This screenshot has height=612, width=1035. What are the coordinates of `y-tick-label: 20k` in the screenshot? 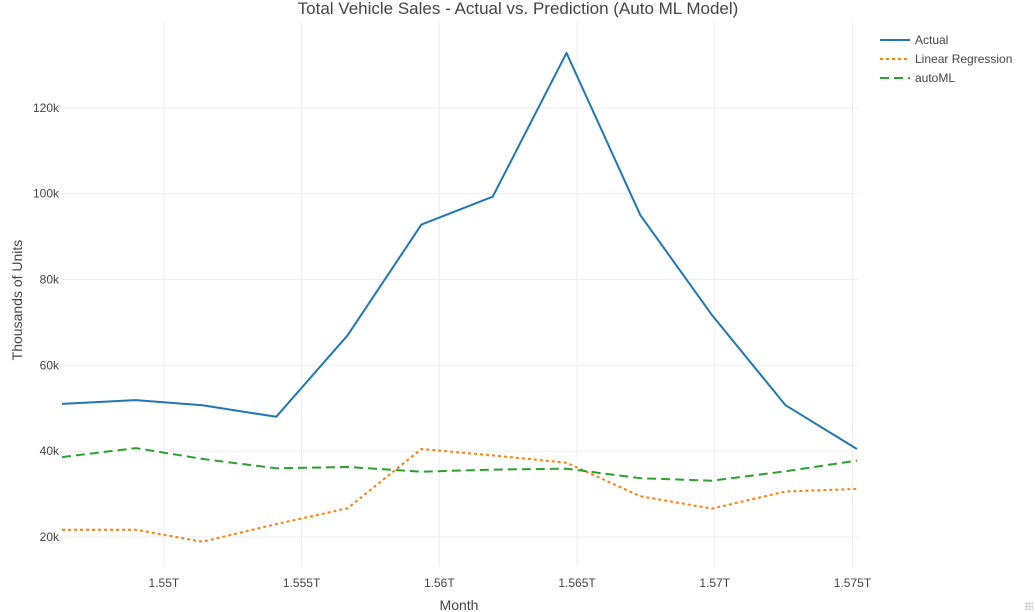 It's located at (50, 537).